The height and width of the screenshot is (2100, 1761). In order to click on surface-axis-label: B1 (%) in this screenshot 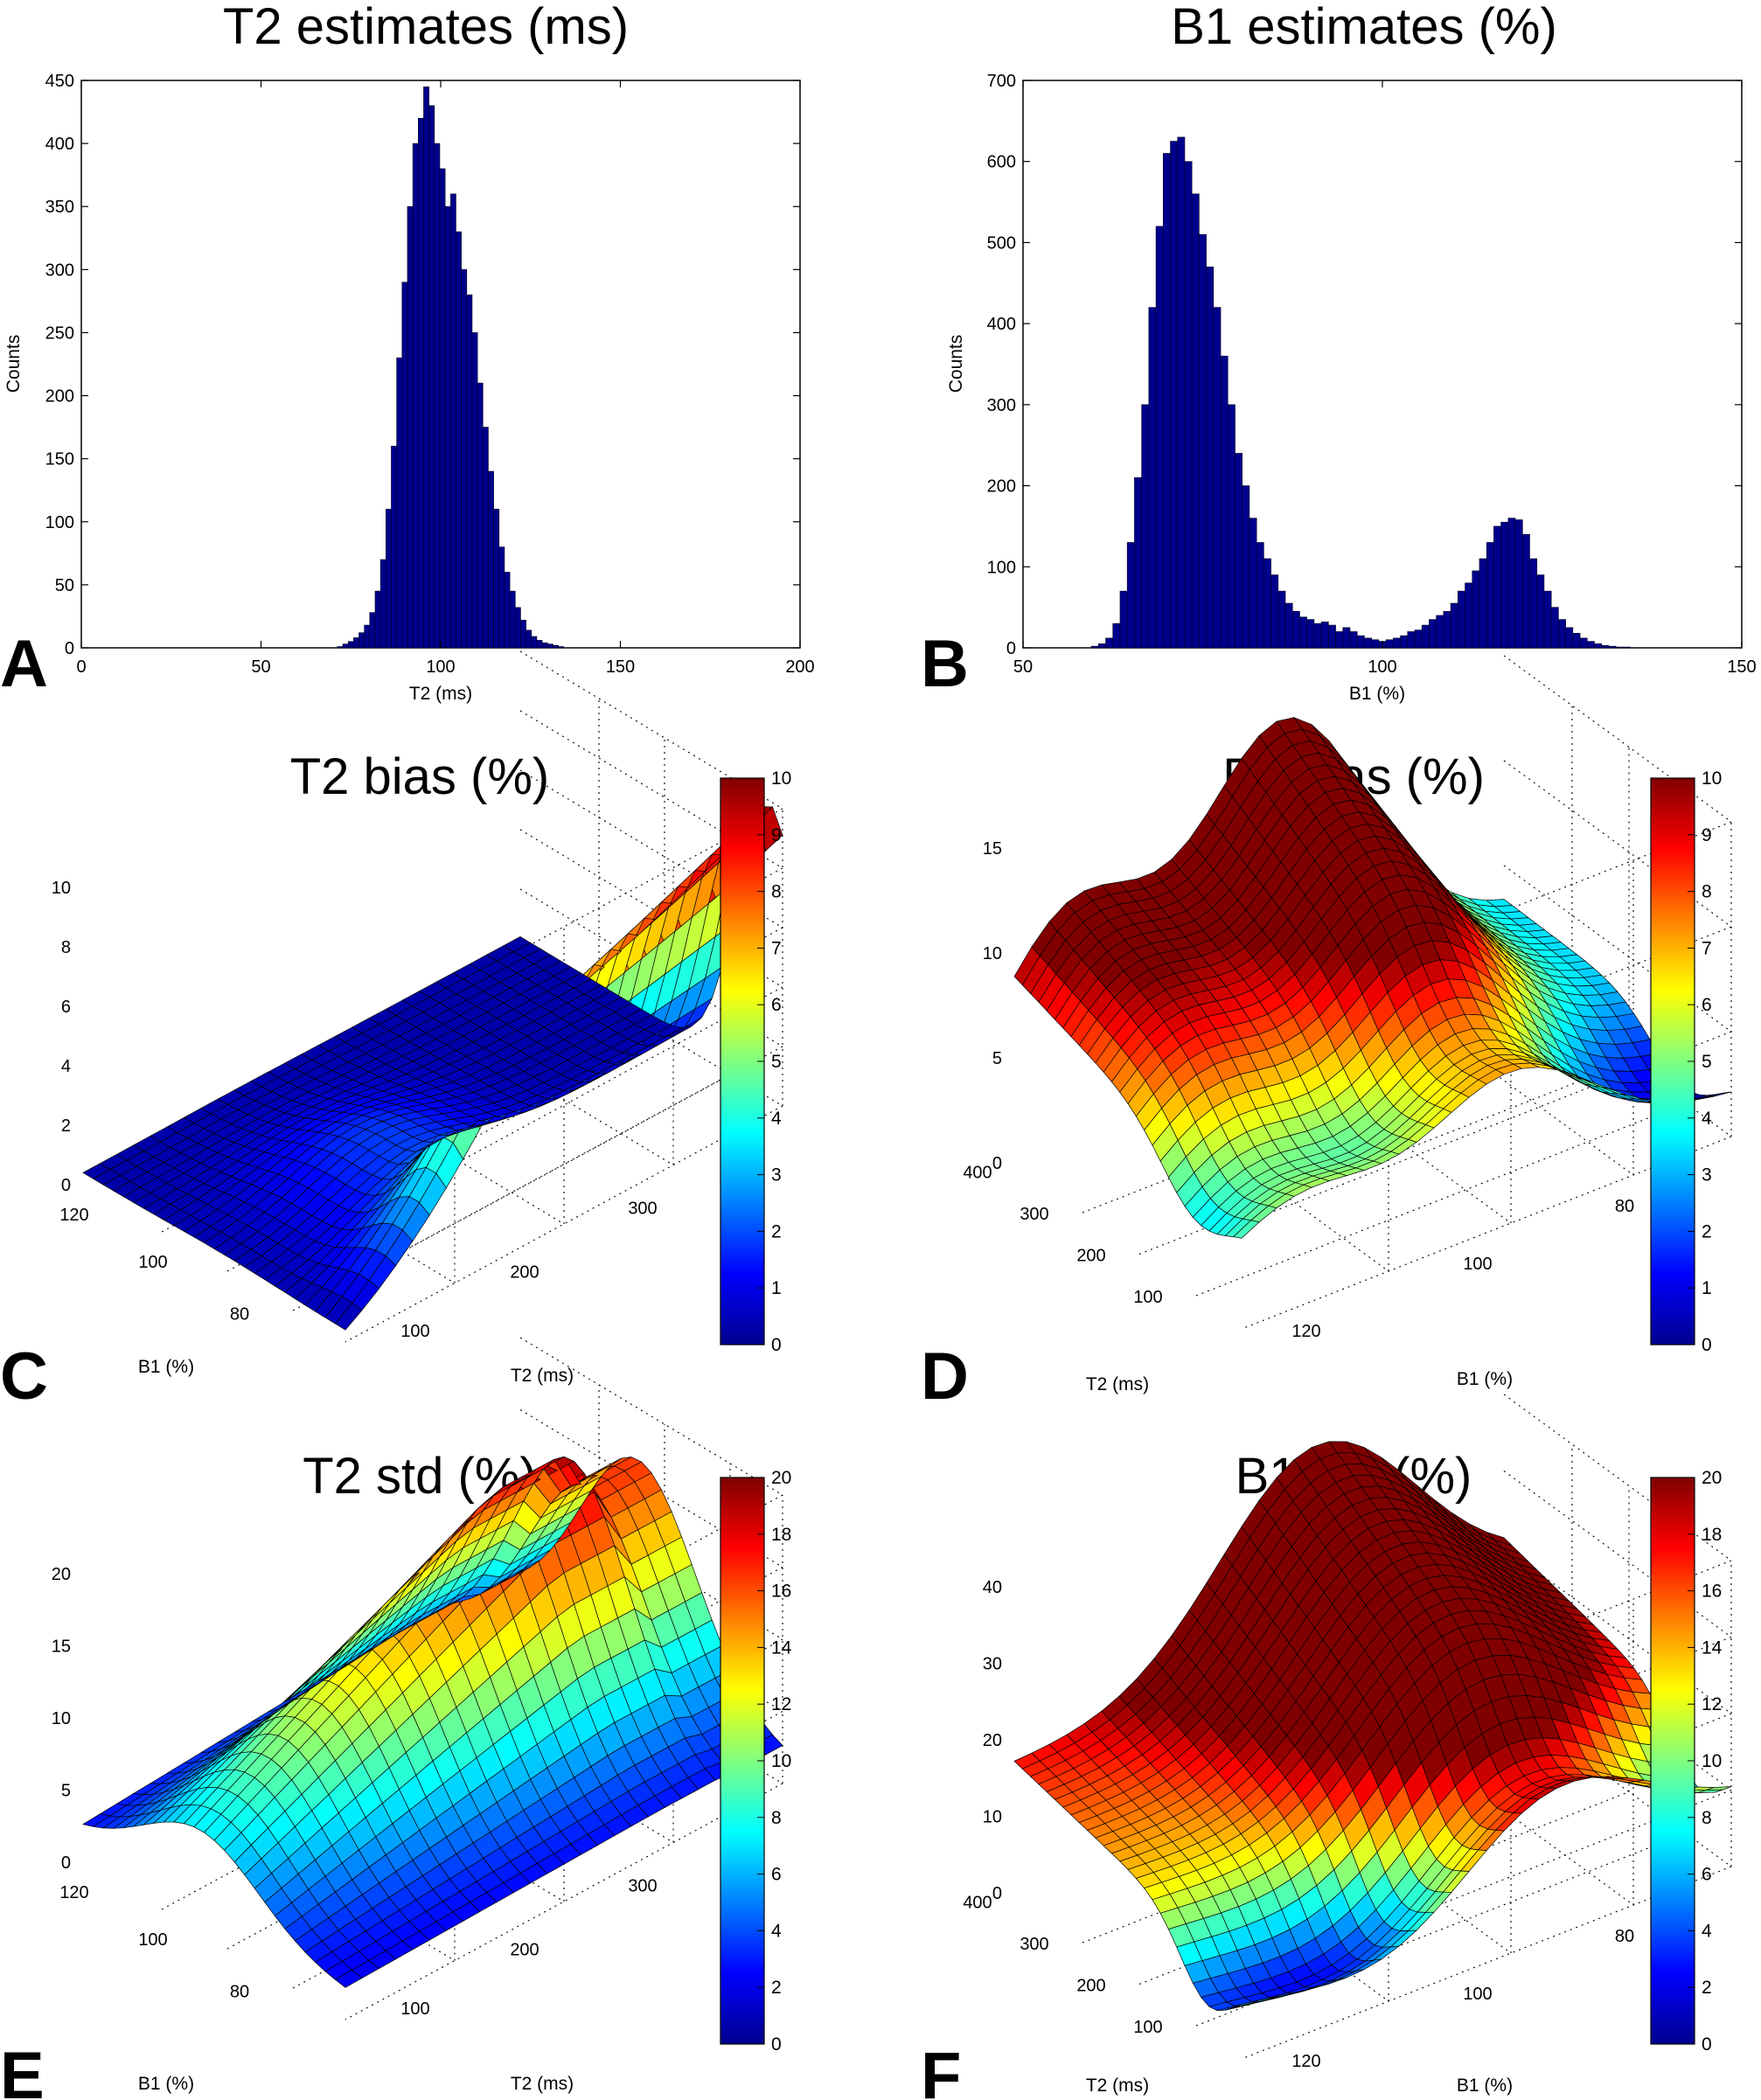, I will do `click(1485, 2086)`.